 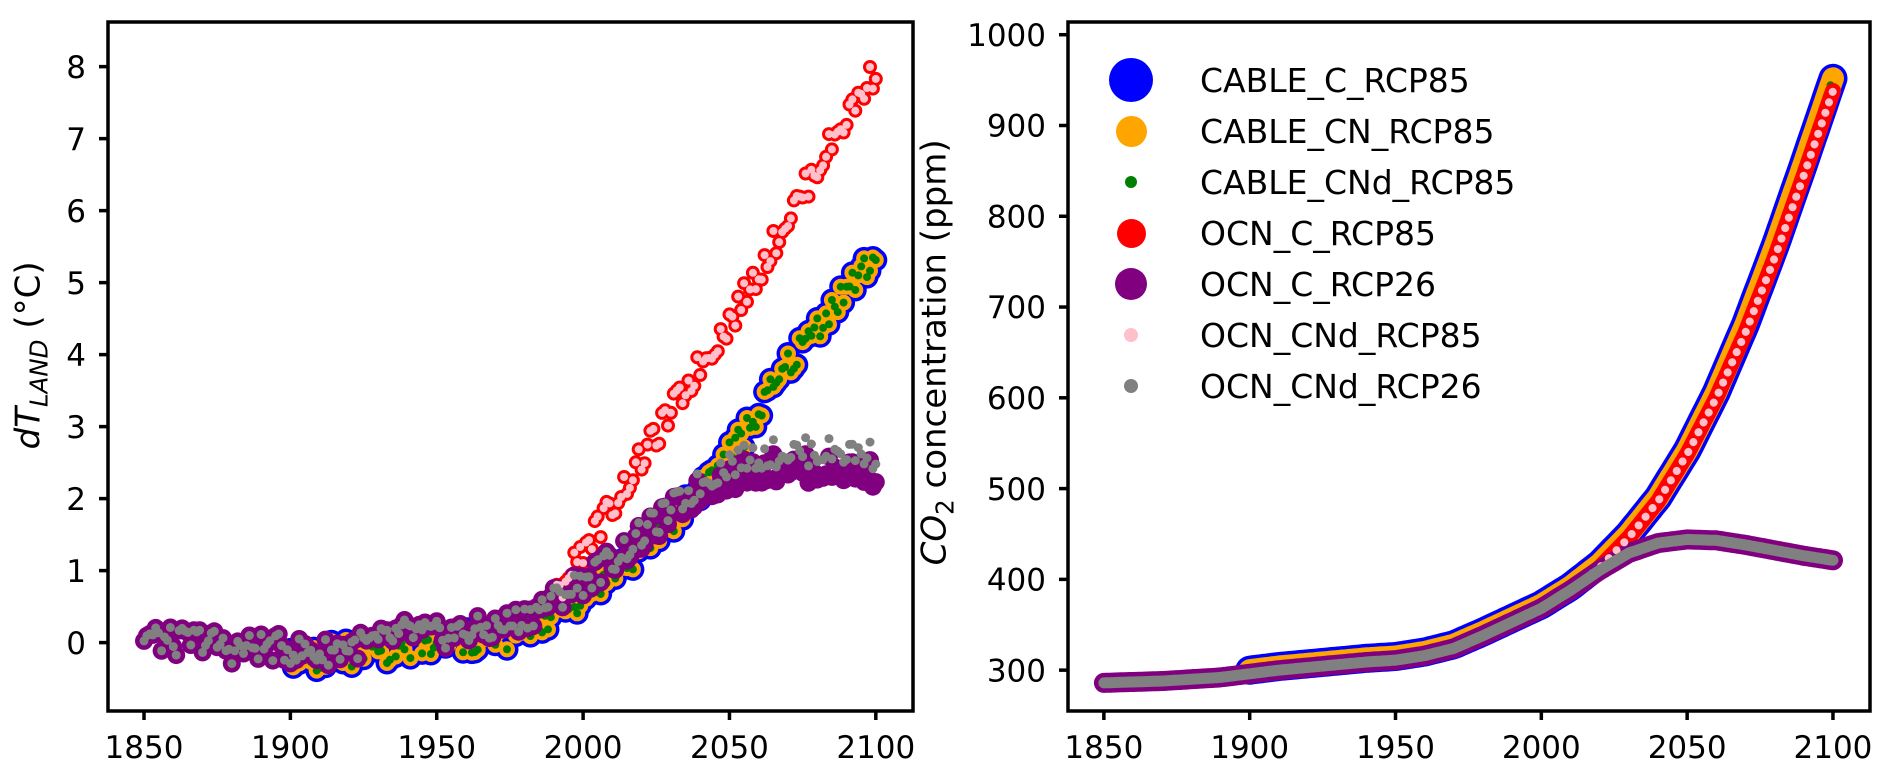 What do you see at coordinates (875, 748) in the screenshot?
I see `left-x-tick-label: 2100` at bounding box center [875, 748].